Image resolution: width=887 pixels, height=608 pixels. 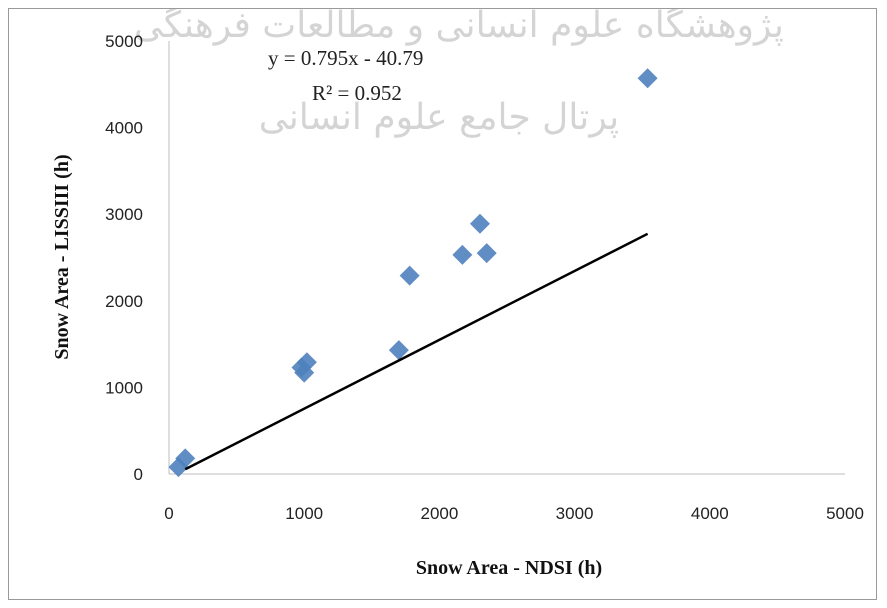 I want to click on r-squared-label: R² = 0.952, so click(x=357, y=93).